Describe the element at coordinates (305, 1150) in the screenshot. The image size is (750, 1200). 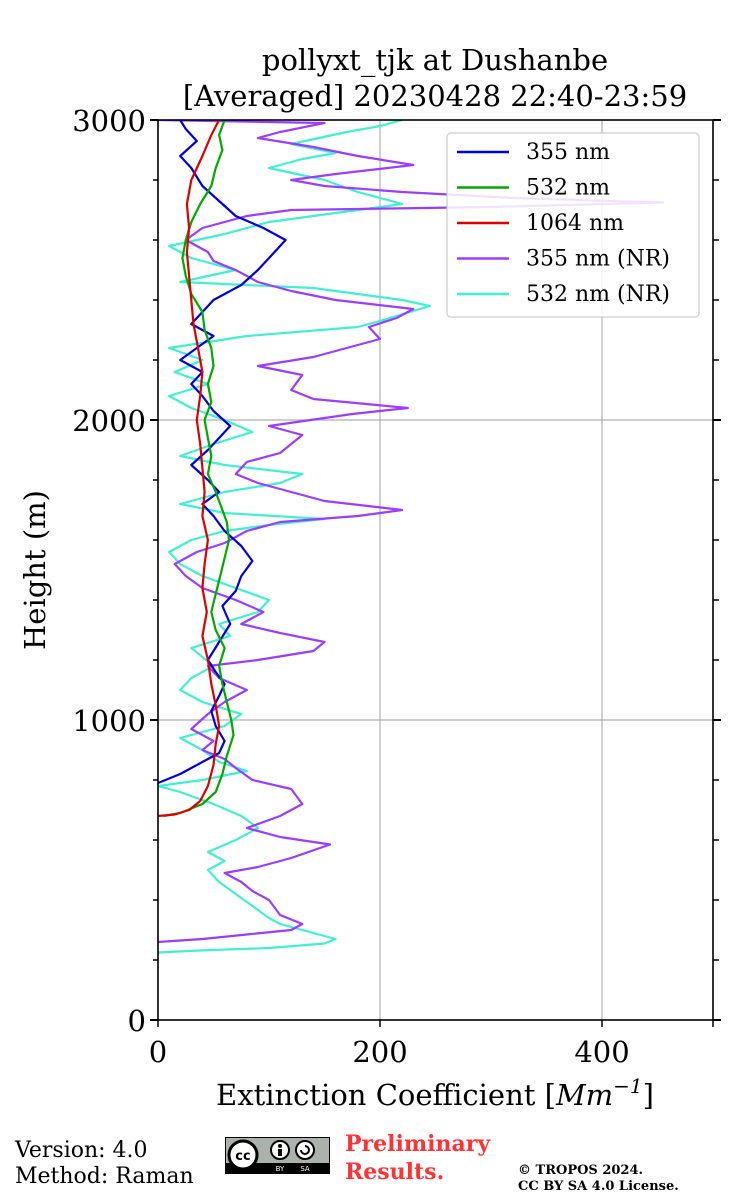
I see `sa-icon` at that location.